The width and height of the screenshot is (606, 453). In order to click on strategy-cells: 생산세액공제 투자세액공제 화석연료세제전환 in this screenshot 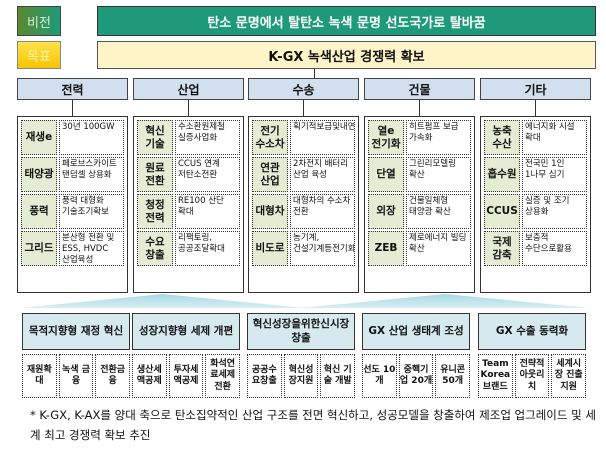, I will do `click(186, 376)`.